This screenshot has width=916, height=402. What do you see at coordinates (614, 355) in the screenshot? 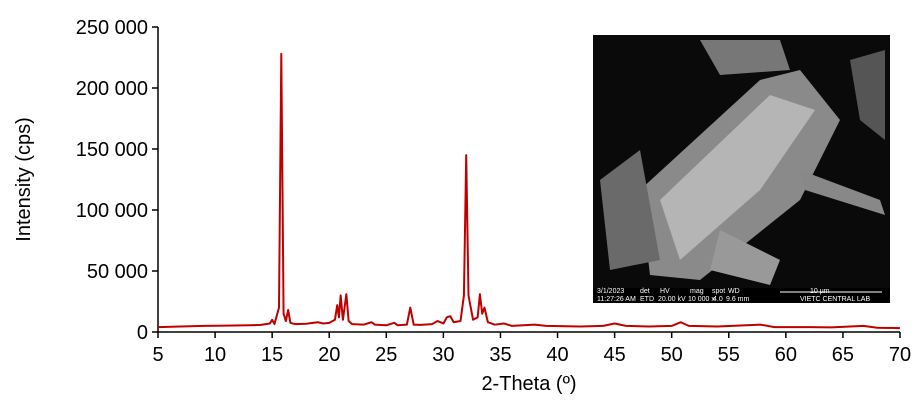
I see `x-tick-label: 45` at bounding box center [614, 355].